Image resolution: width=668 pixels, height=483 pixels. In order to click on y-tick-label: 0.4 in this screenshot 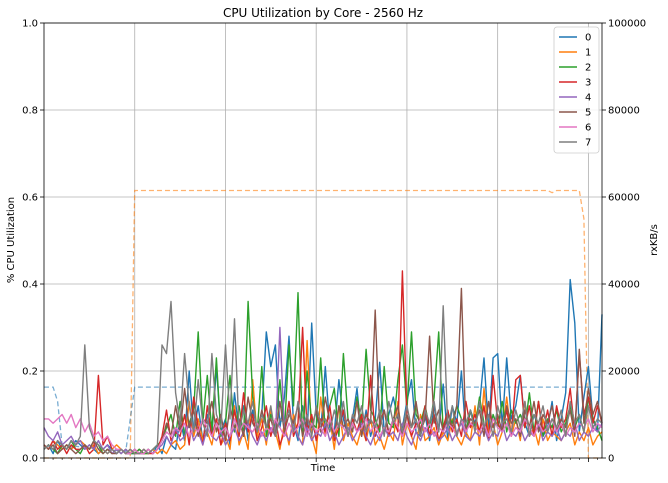, I will do `click(30, 285)`.